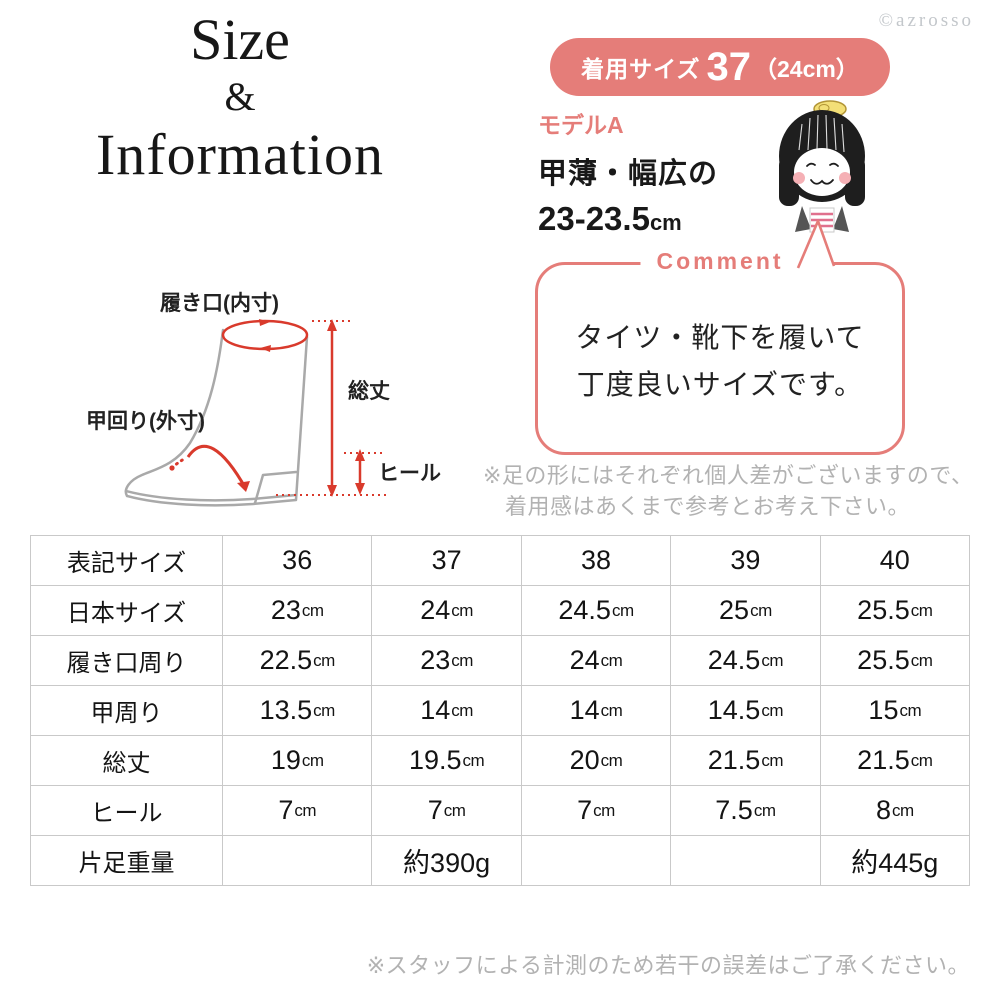 The image size is (1000, 1000). Describe the element at coordinates (728, 66) in the screenshot. I see `badge-size-number: 37` at that location.